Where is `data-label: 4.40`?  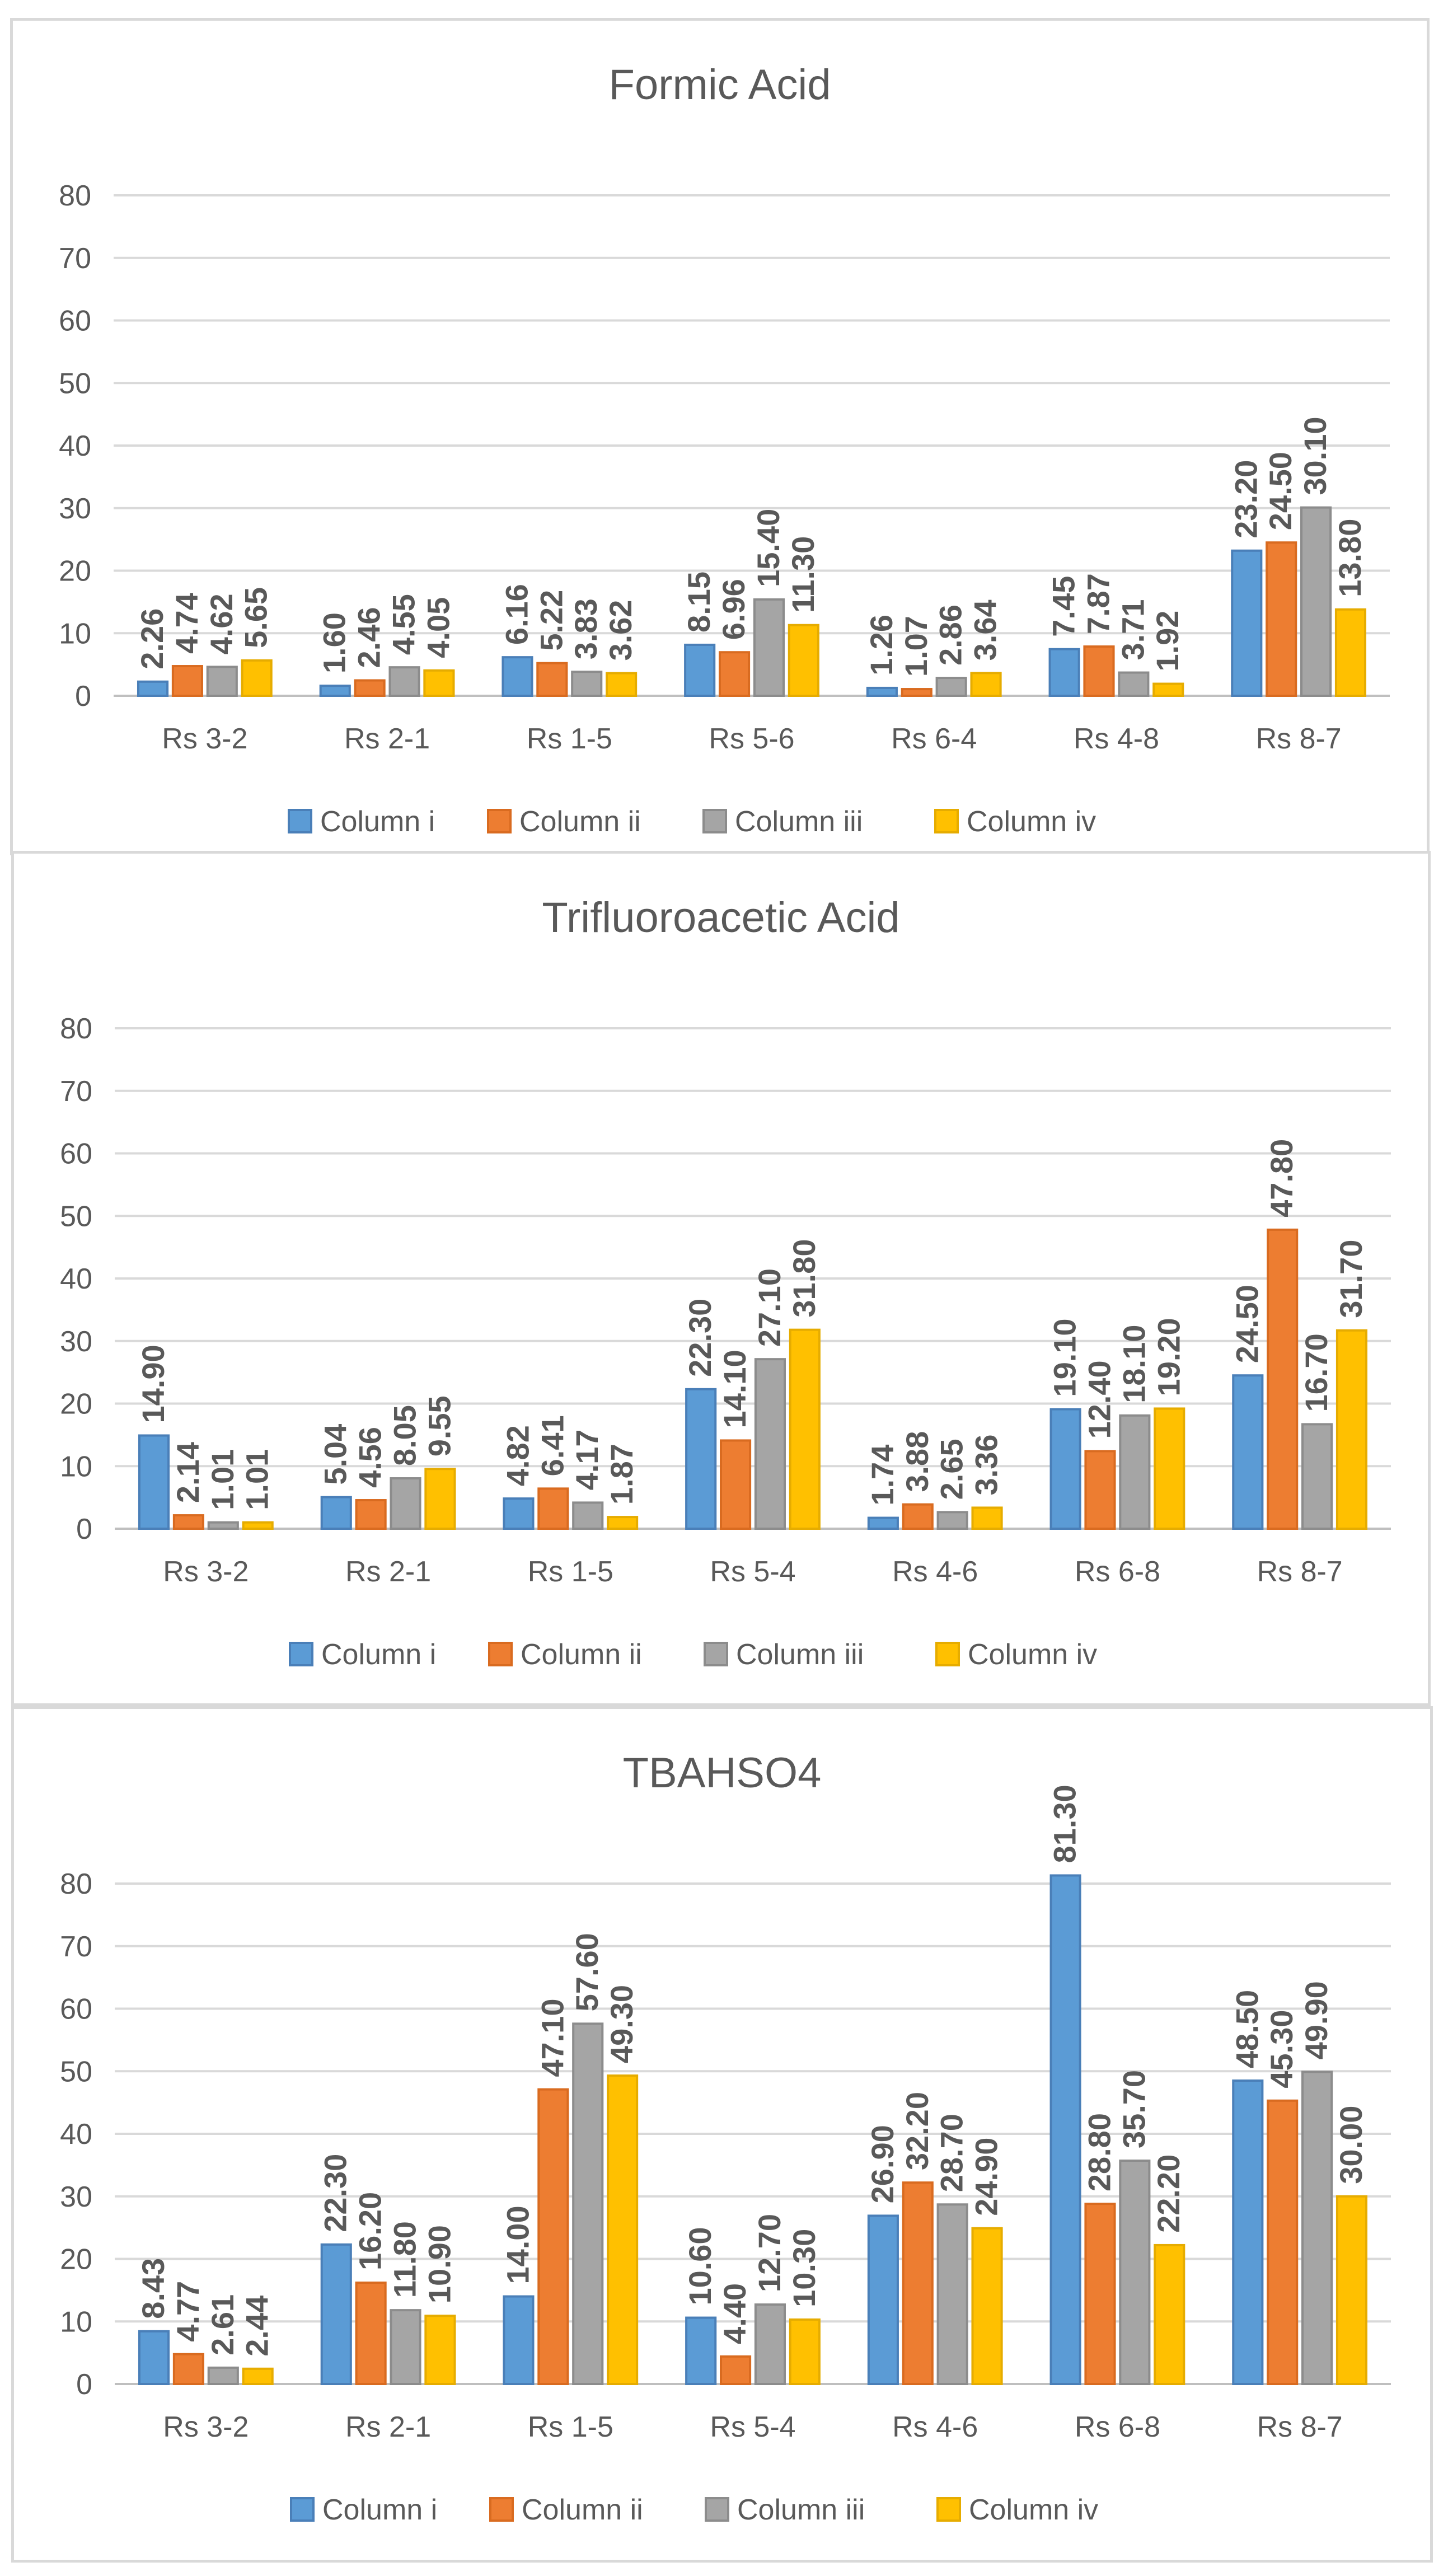
data-label: 4.40 is located at coordinates (734, 2313).